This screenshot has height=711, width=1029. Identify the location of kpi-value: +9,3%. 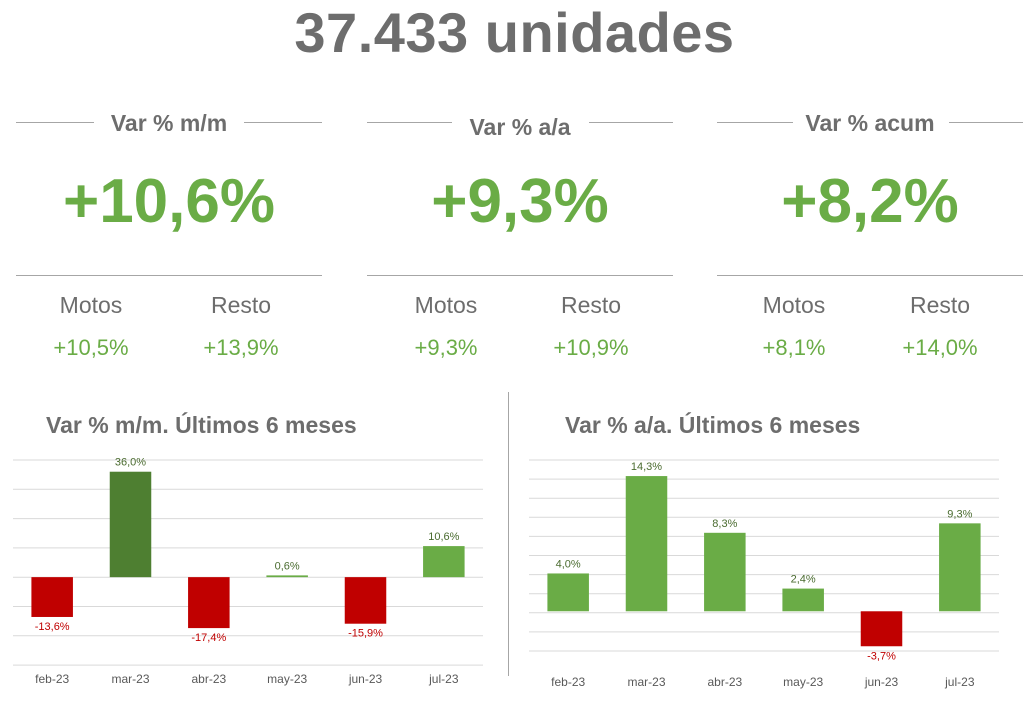
(520, 201).